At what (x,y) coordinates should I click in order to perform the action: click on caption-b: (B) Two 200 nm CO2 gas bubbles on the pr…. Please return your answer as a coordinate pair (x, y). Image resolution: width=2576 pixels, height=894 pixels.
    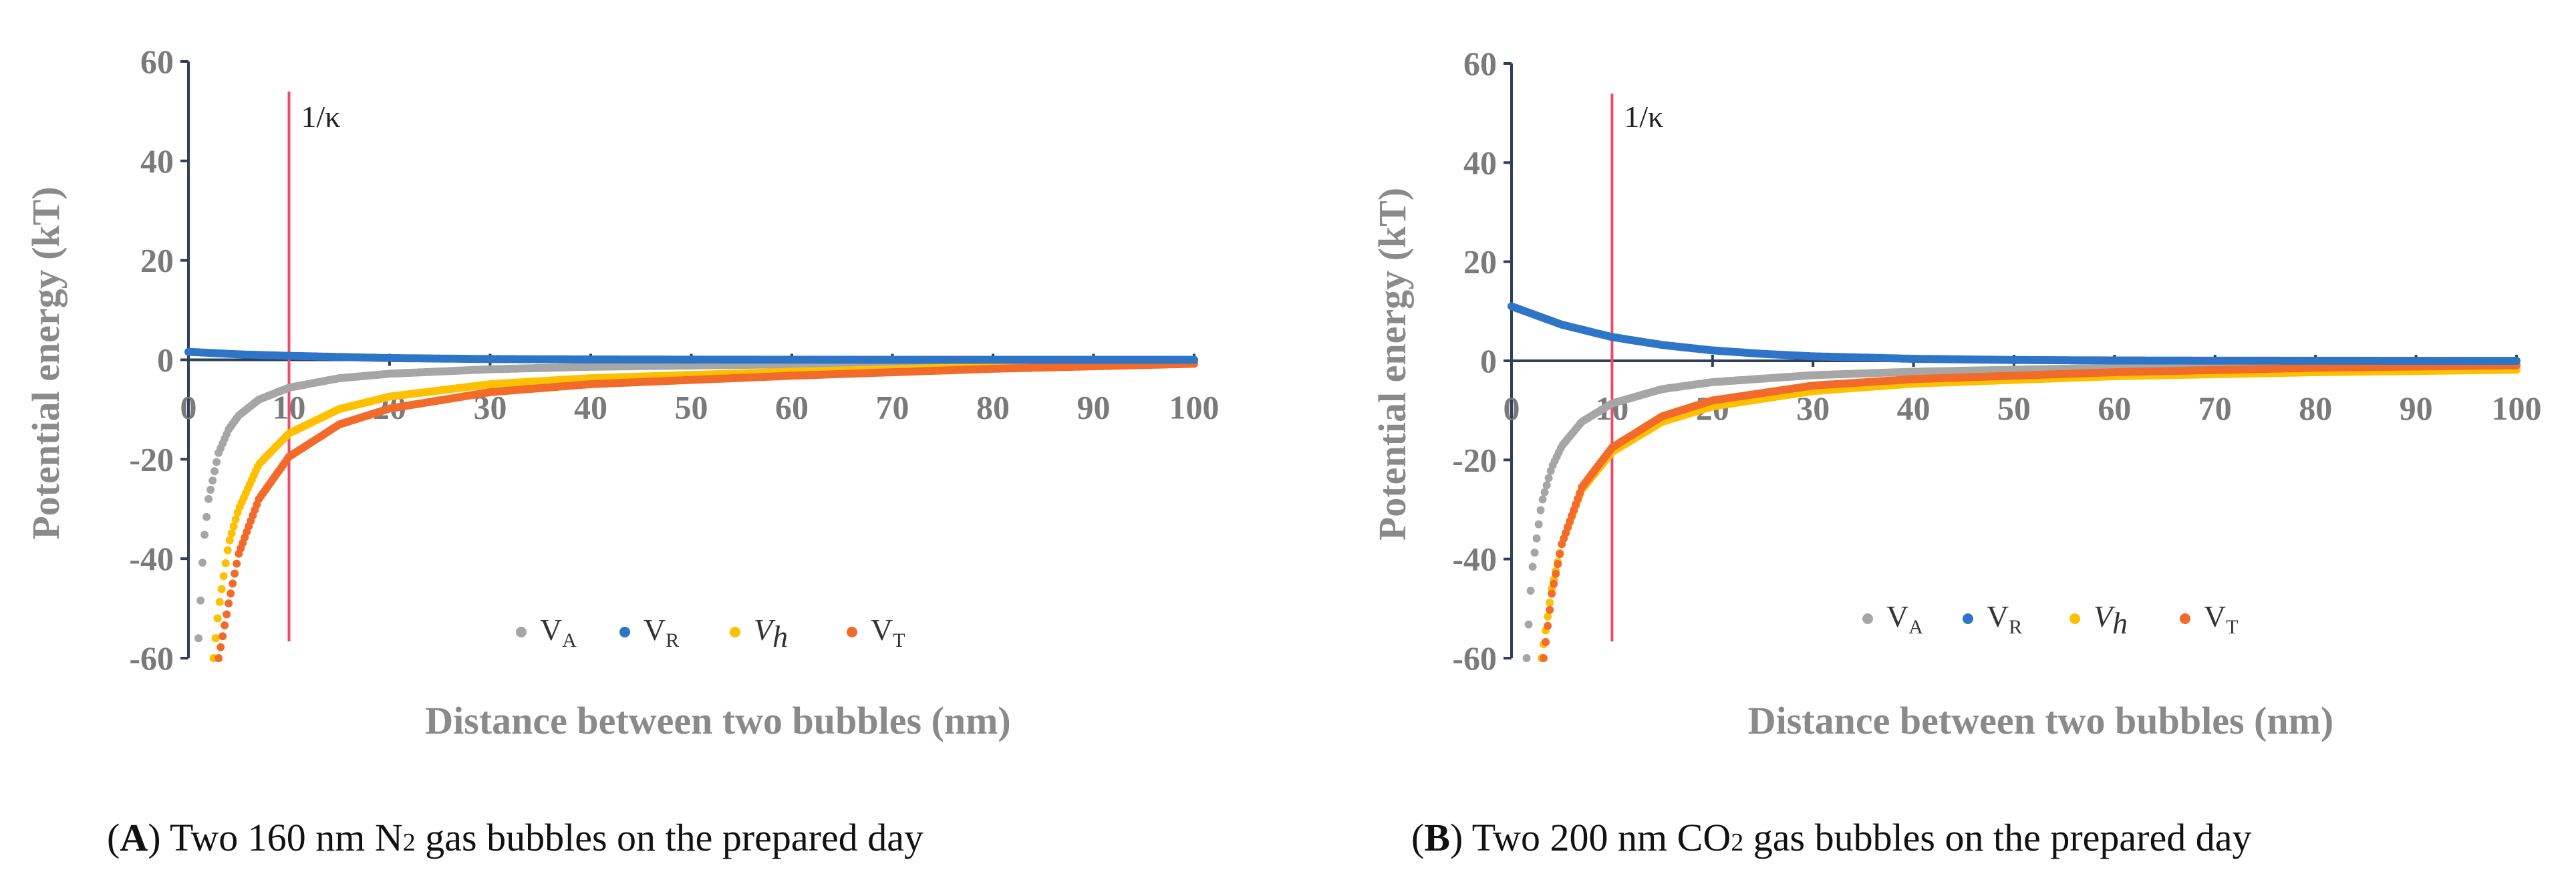
    Looking at the image, I should click on (1831, 837).